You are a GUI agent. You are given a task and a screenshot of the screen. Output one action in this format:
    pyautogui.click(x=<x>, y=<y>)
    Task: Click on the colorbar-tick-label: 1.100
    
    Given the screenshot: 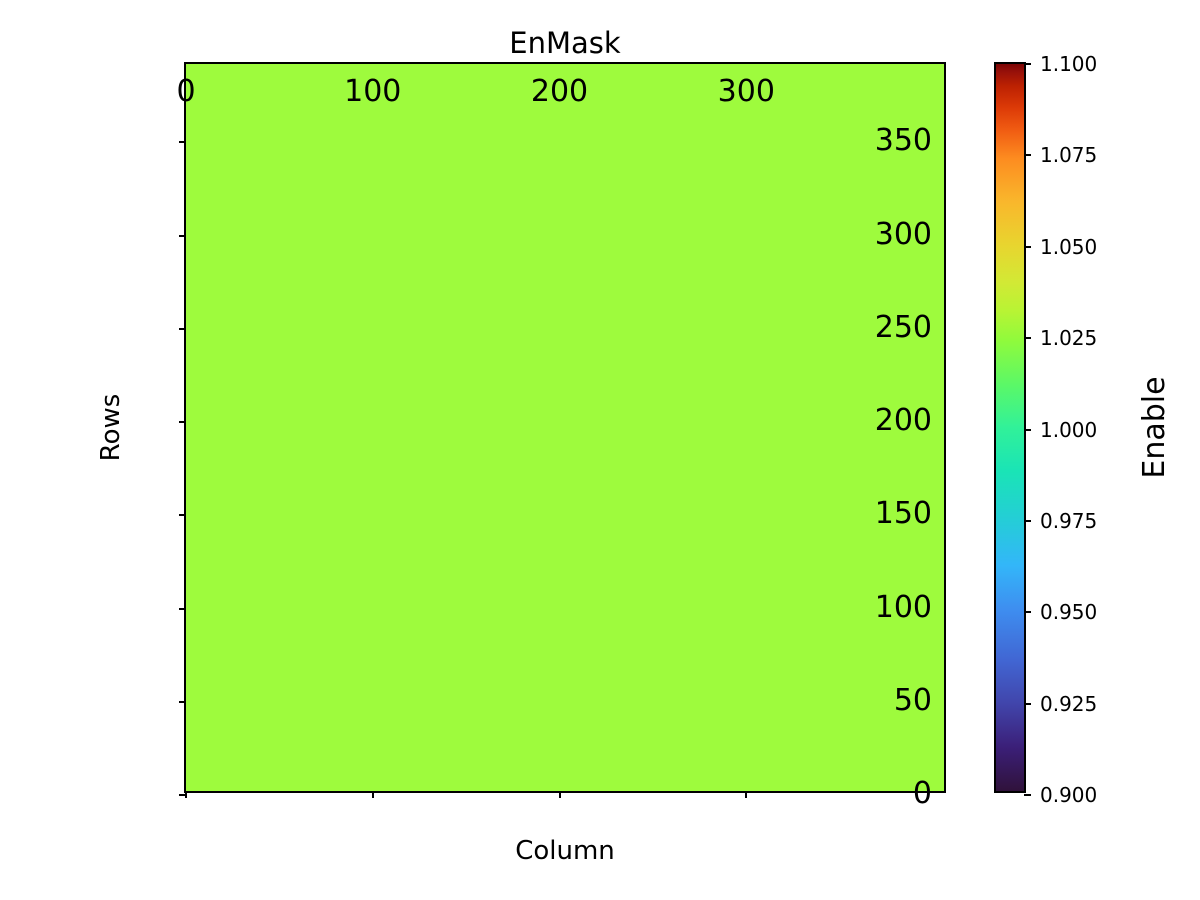 What is the action you would take?
    pyautogui.click(x=1069, y=64)
    